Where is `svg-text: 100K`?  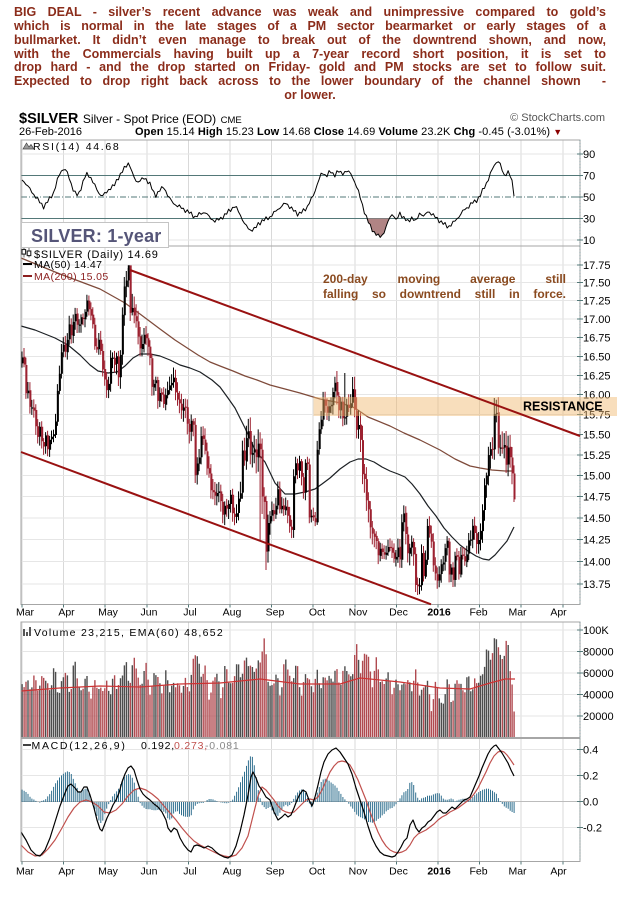
svg-text: 100K is located at coordinates (596, 631).